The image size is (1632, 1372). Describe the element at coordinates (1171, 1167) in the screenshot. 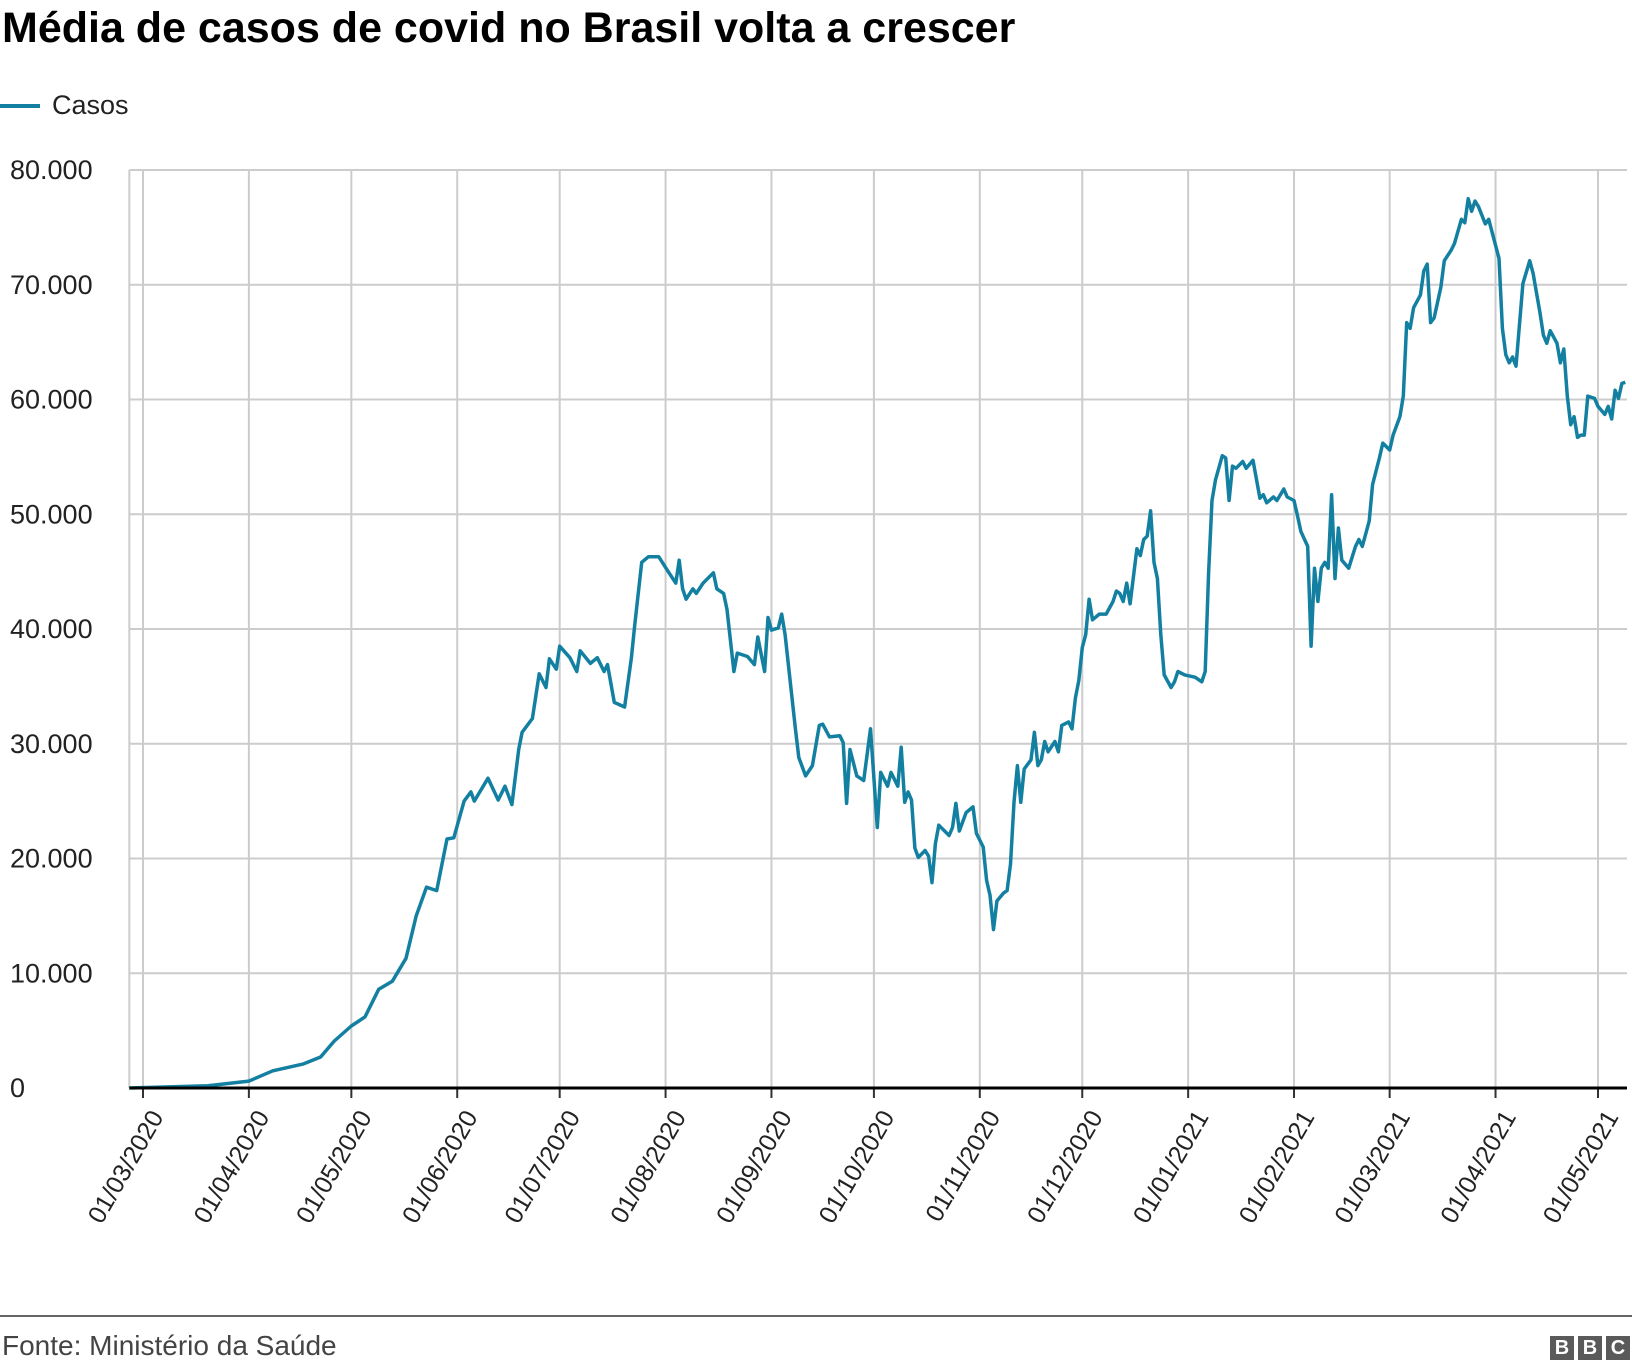

I see `x-tick-label: 01/01/2021` at that location.